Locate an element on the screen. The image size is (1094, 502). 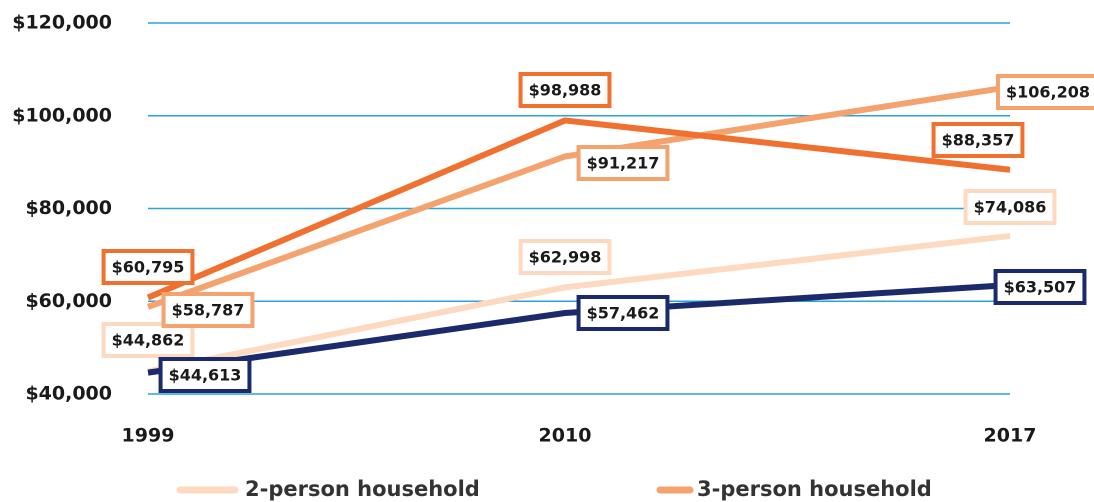
data-label: $44,613 is located at coordinates (205, 375).